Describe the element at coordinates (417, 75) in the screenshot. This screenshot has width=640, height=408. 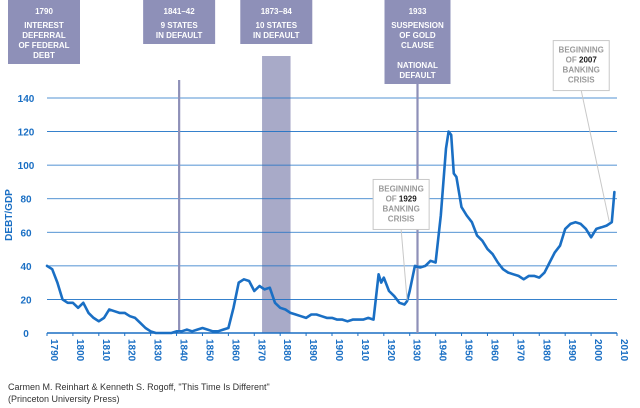
I see `event-caption-line: DEFAULT` at that location.